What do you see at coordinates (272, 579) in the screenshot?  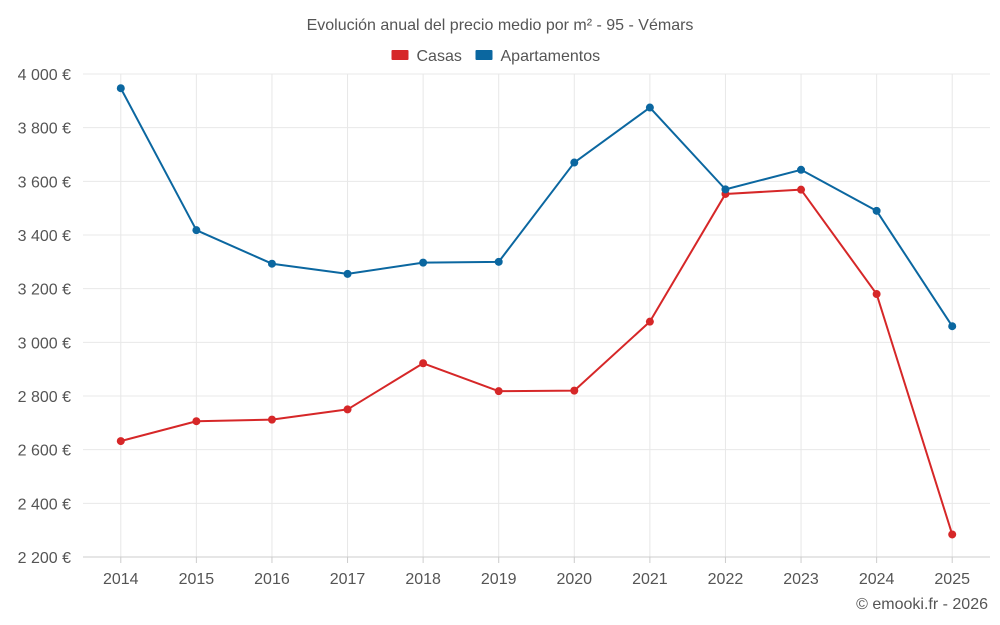 I see `x-tick-label: 2016` at bounding box center [272, 579].